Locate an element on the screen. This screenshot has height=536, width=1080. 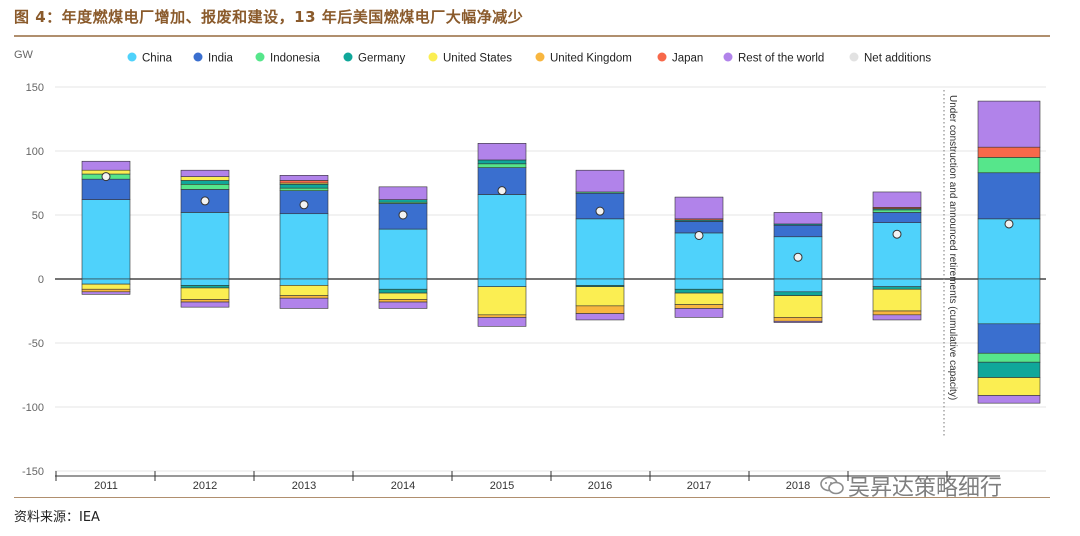
y-tick-label: 50 is located at coordinates (38, 216).